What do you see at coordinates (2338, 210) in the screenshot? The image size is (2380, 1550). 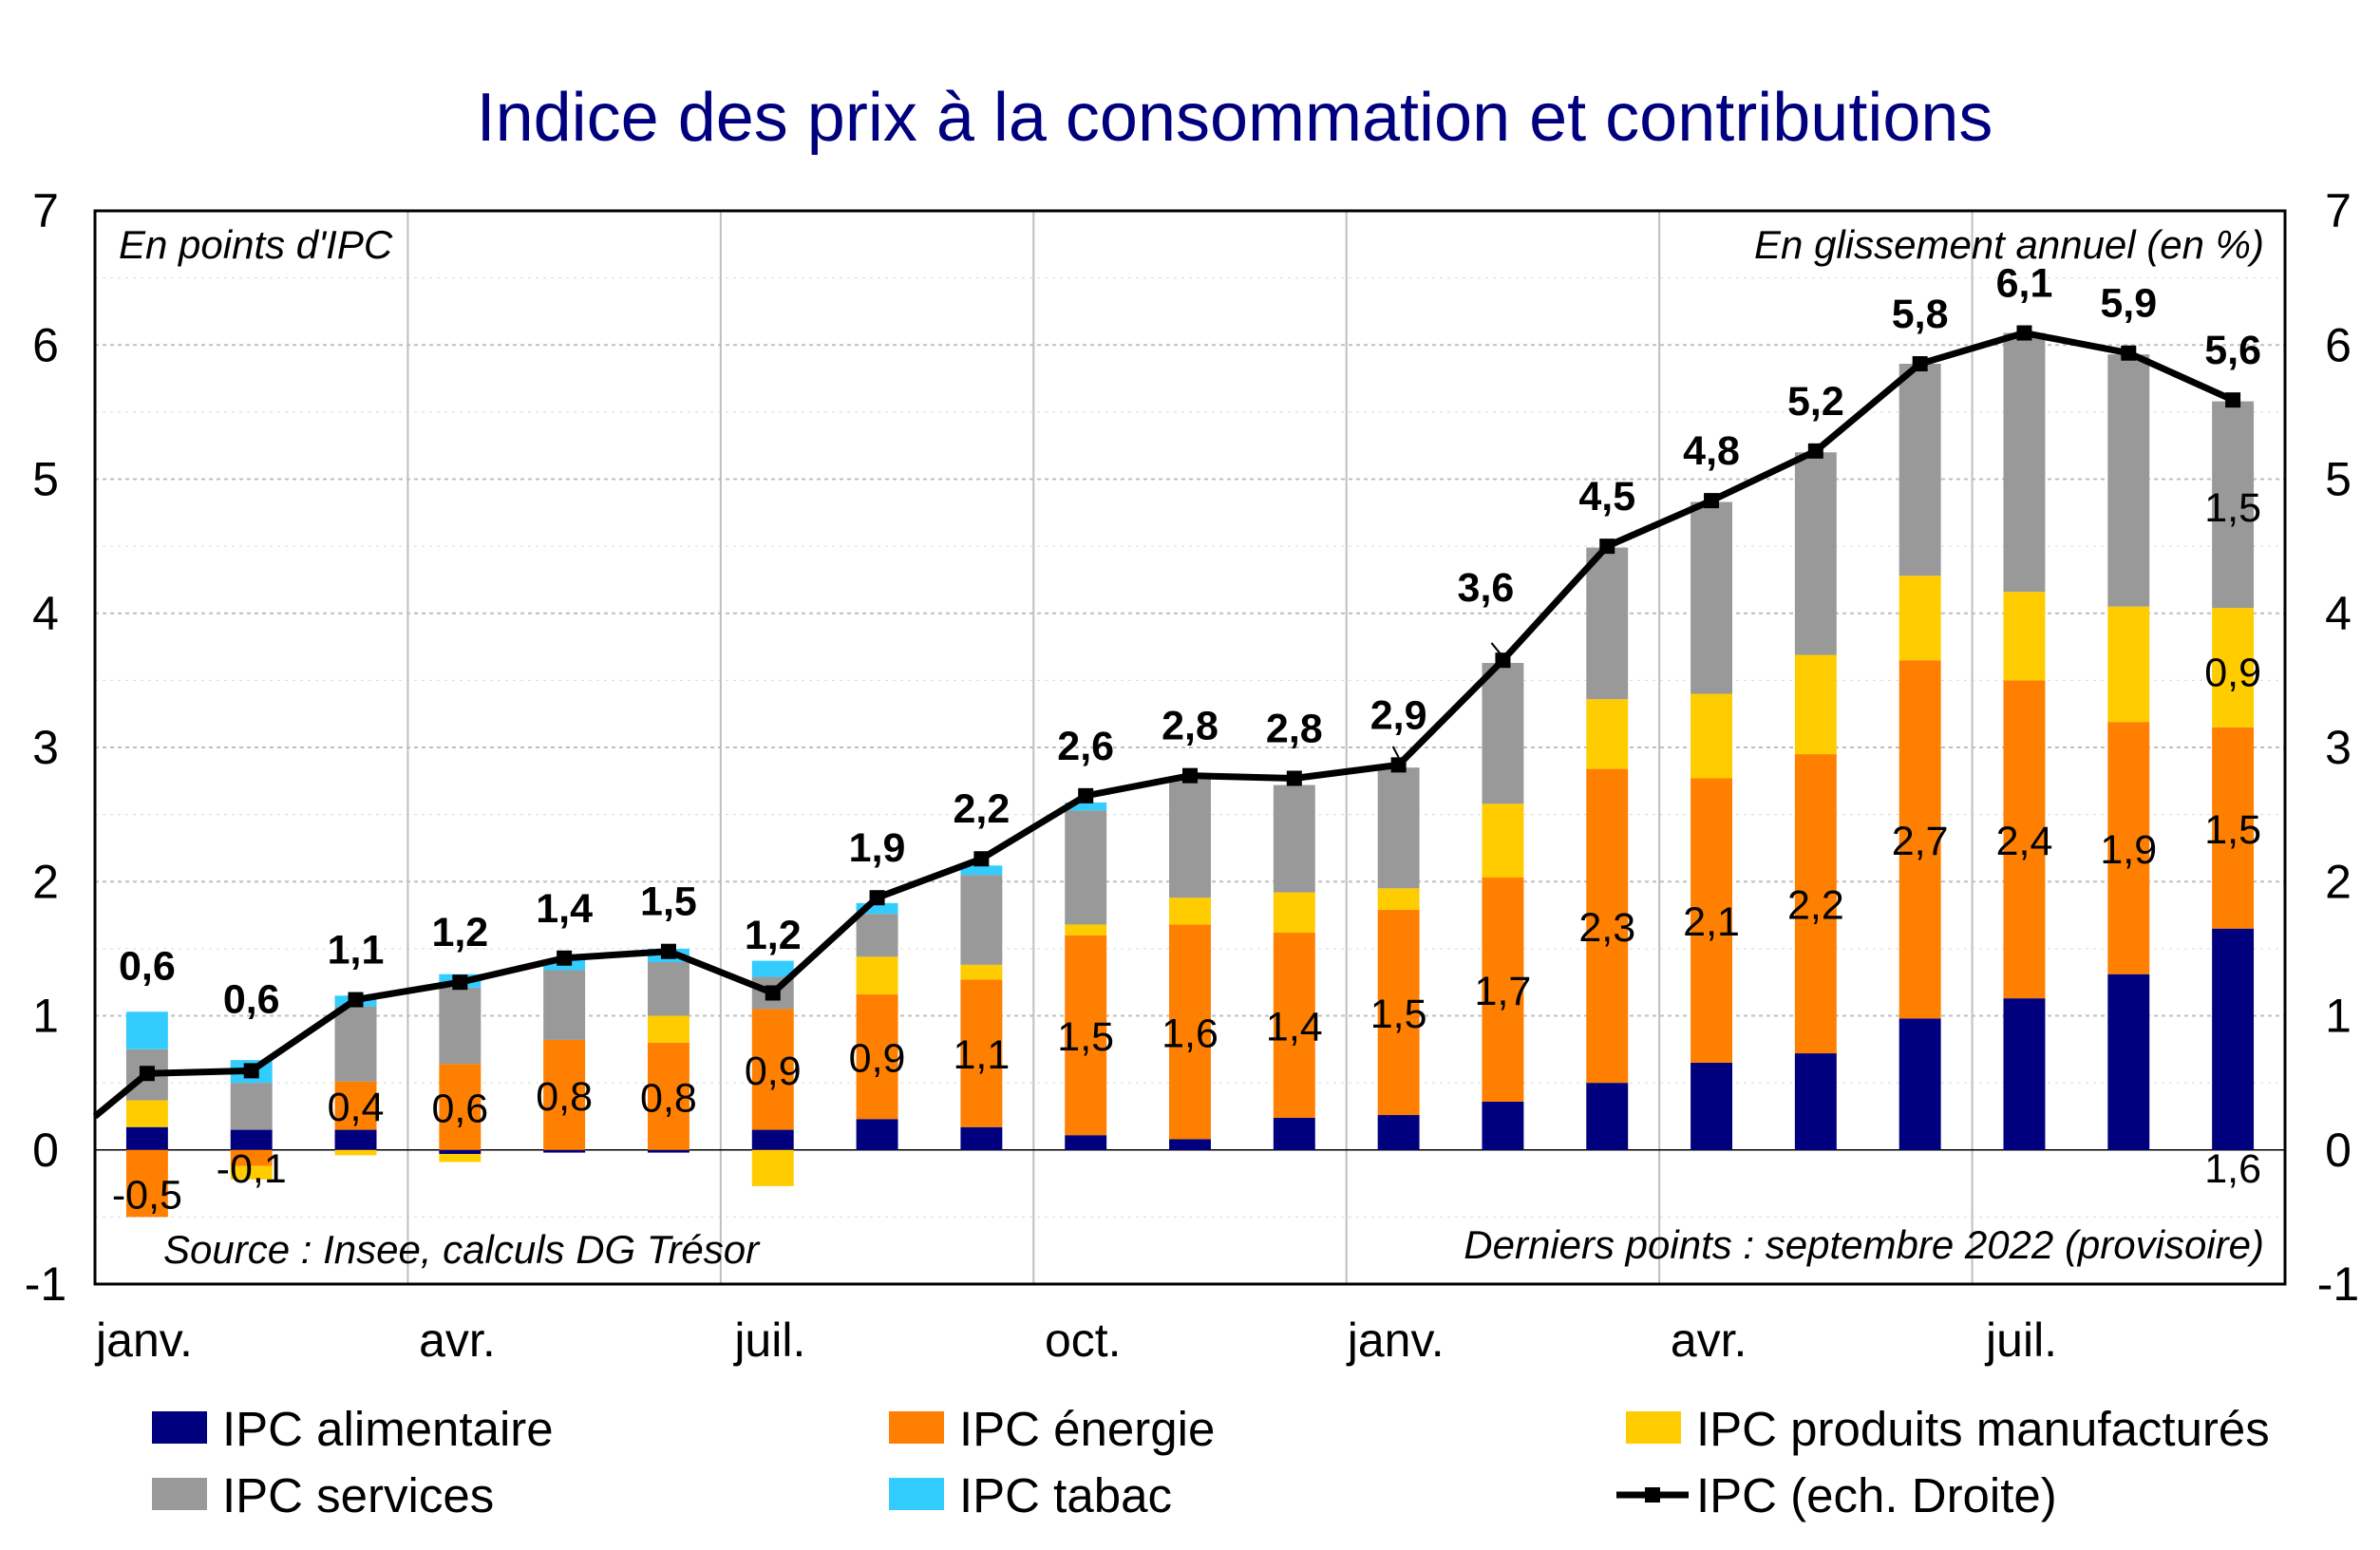 I see `right-tick-label: 7` at bounding box center [2338, 210].